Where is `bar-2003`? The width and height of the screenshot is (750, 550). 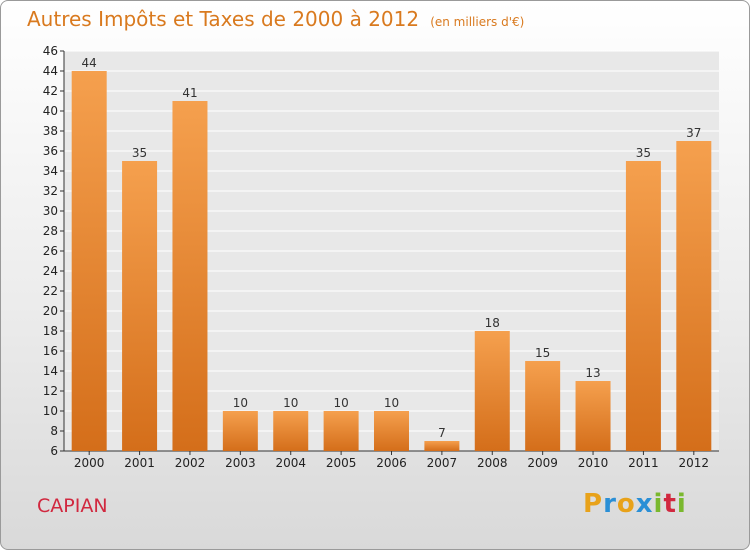 bar-2003 is located at coordinates (240, 431).